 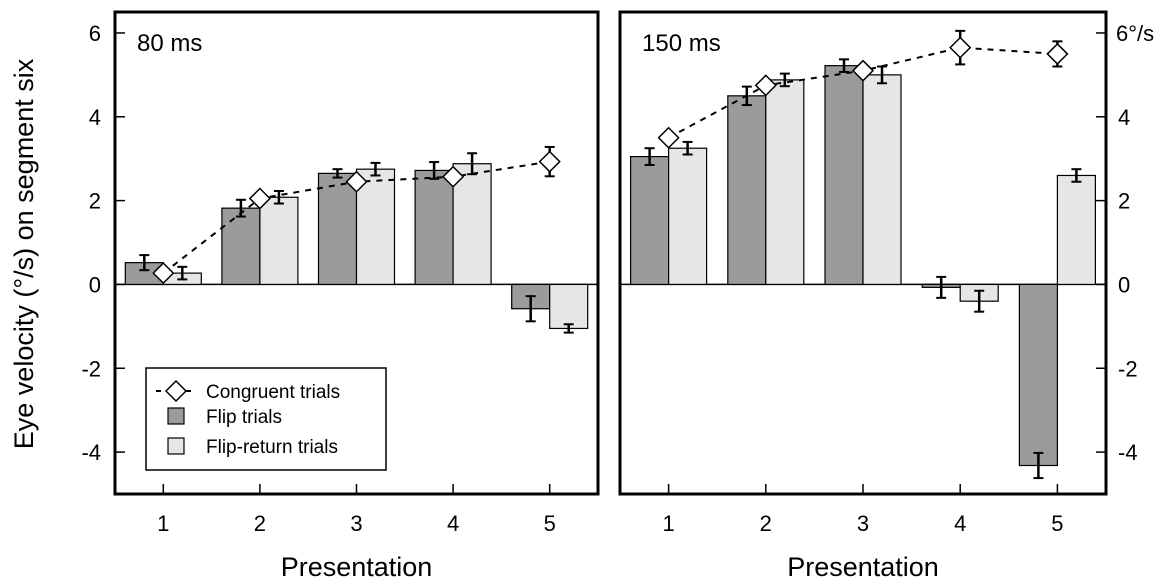 What do you see at coordinates (24, 253) in the screenshot?
I see `y-axis-title: Eye velocity (°/s) on segment six` at bounding box center [24, 253].